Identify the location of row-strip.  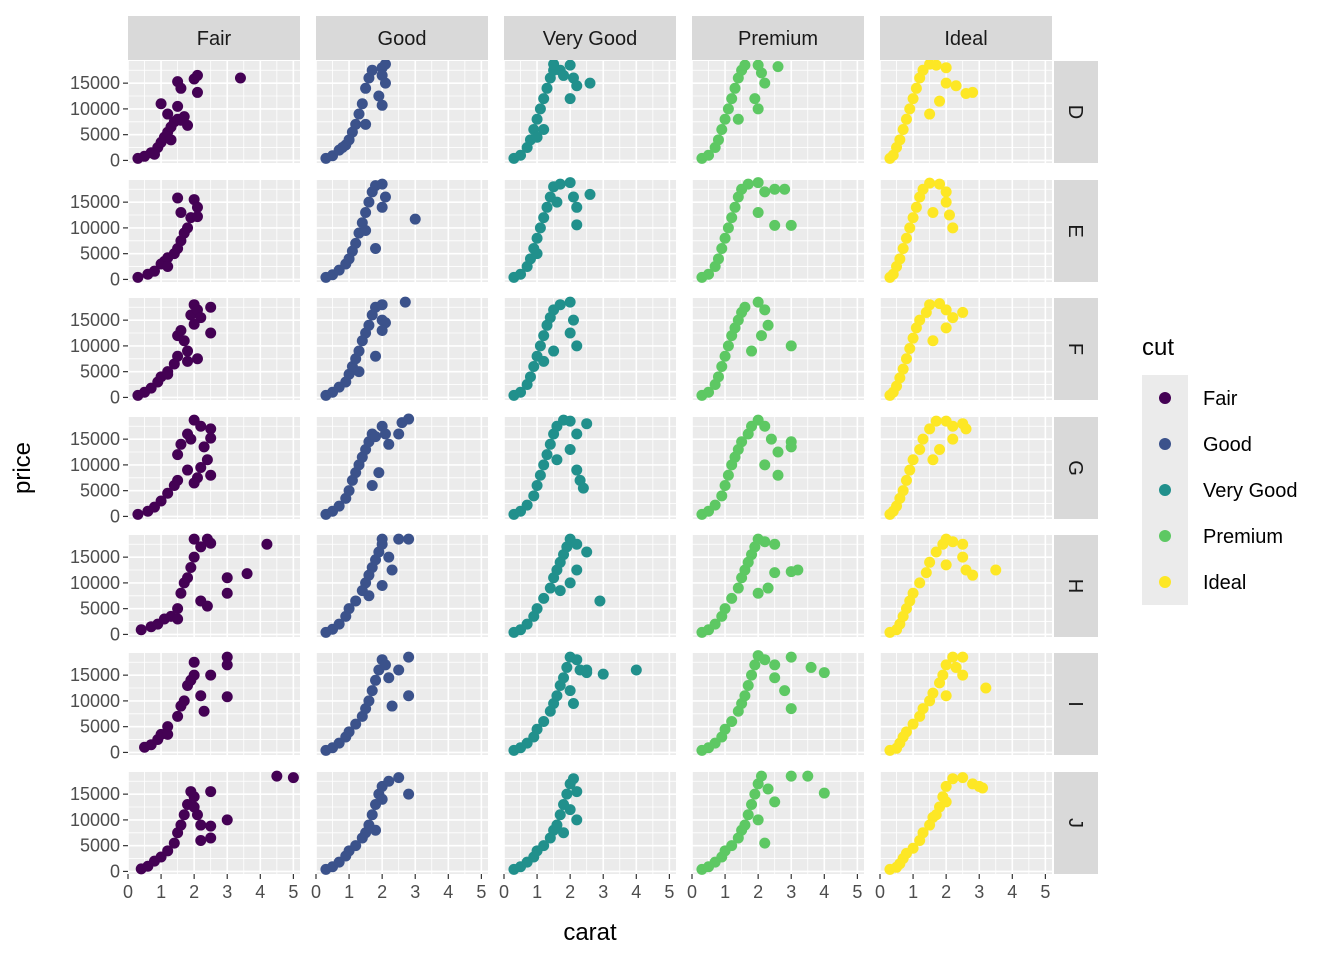
(1076, 112).